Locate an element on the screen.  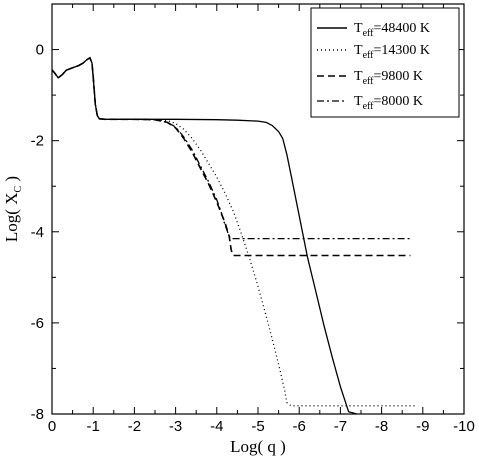
legend-entry-4-sub: eff is located at coordinates (369, 106).